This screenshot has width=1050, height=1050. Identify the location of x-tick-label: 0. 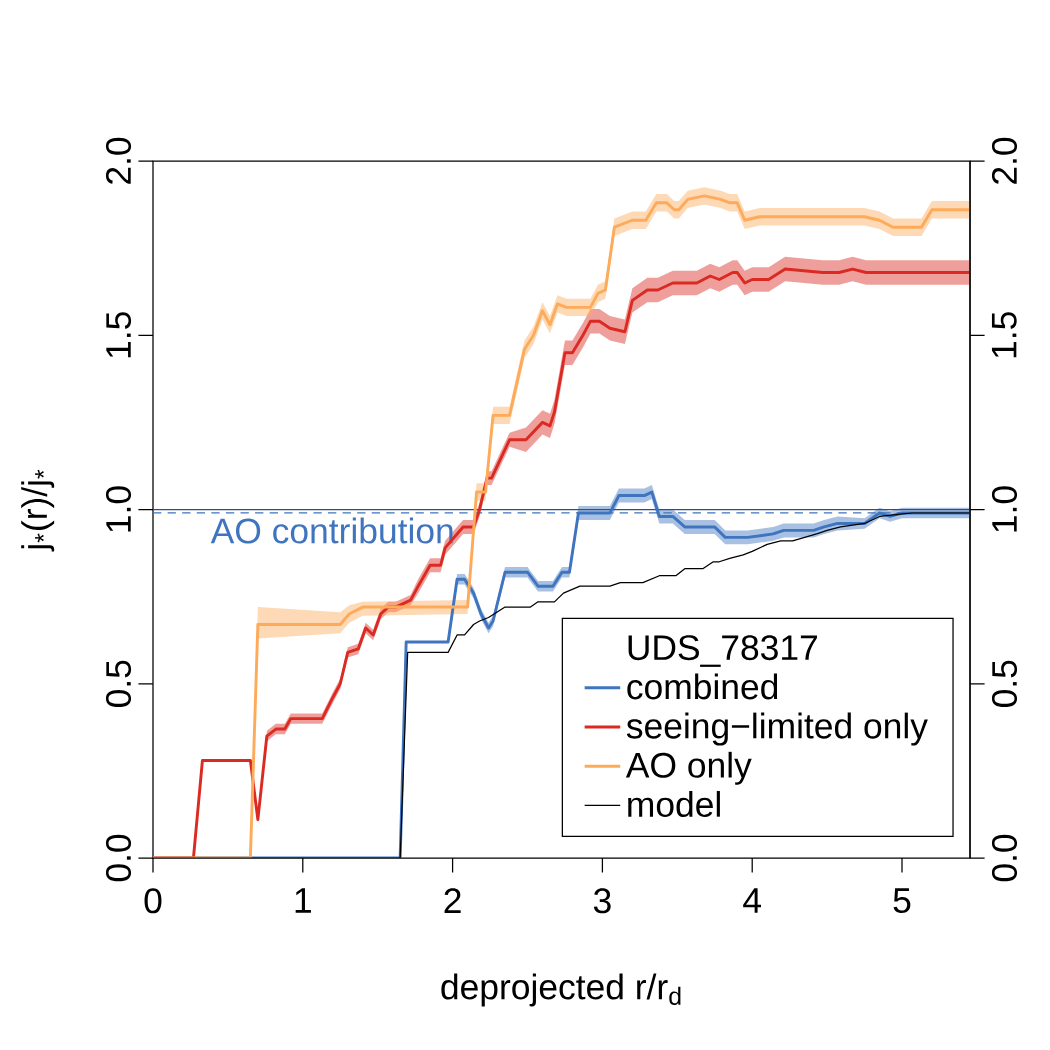
(153, 901).